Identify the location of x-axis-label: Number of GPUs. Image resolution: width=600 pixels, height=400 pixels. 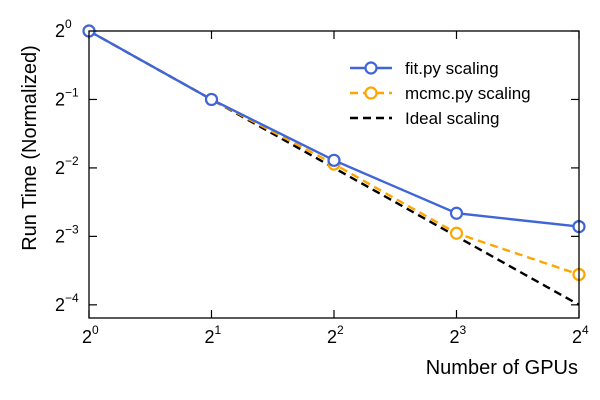
(502, 368).